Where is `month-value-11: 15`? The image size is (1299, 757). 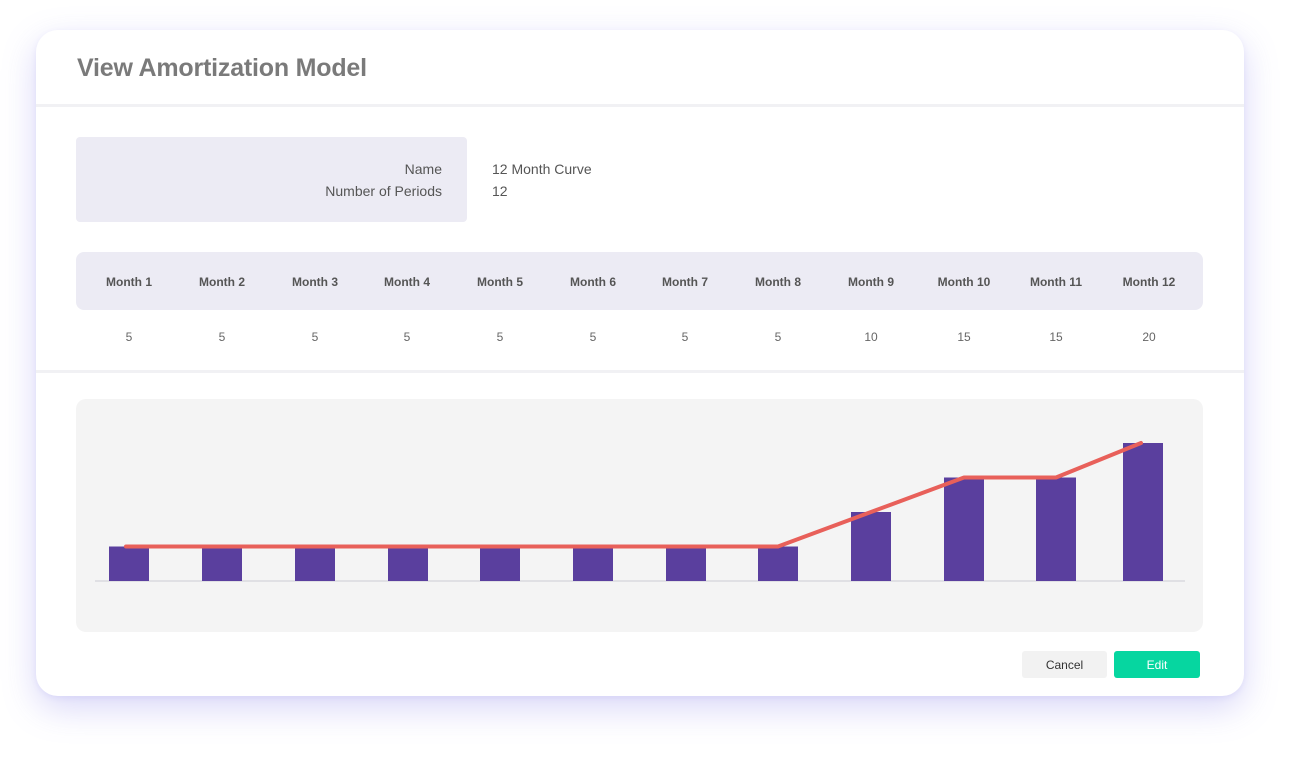 month-value-11: 15 is located at coordinates (1056, 337).